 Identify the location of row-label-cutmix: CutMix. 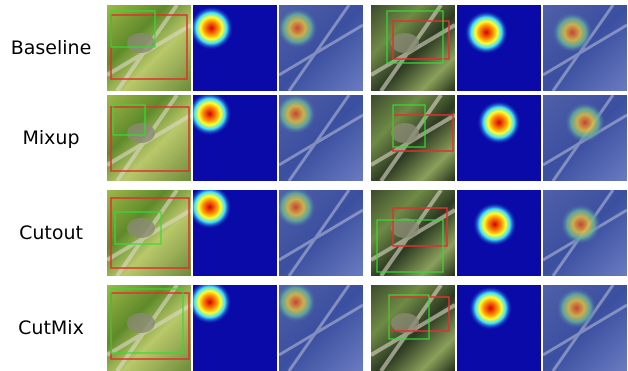
(51, 328).